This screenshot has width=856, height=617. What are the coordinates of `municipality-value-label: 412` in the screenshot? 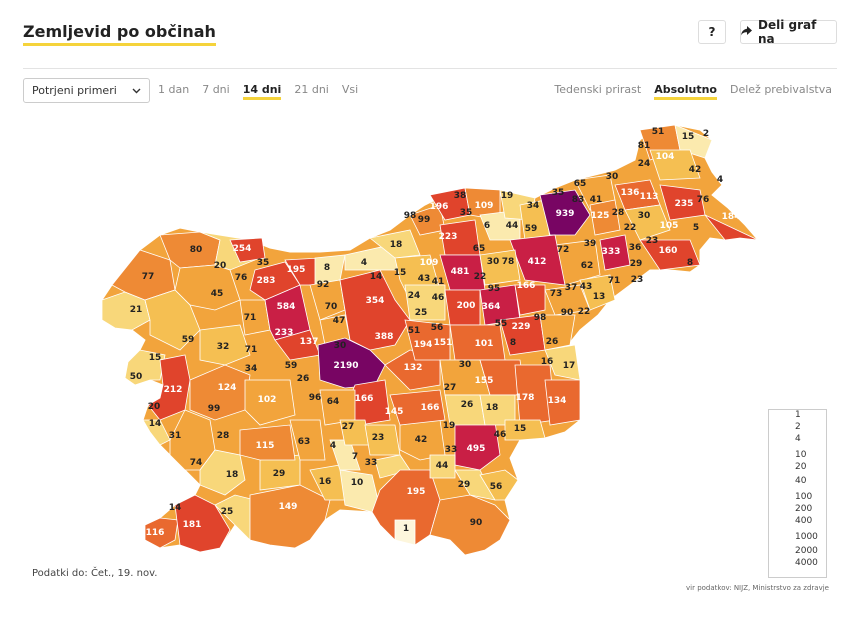 It's located at (537, 262).